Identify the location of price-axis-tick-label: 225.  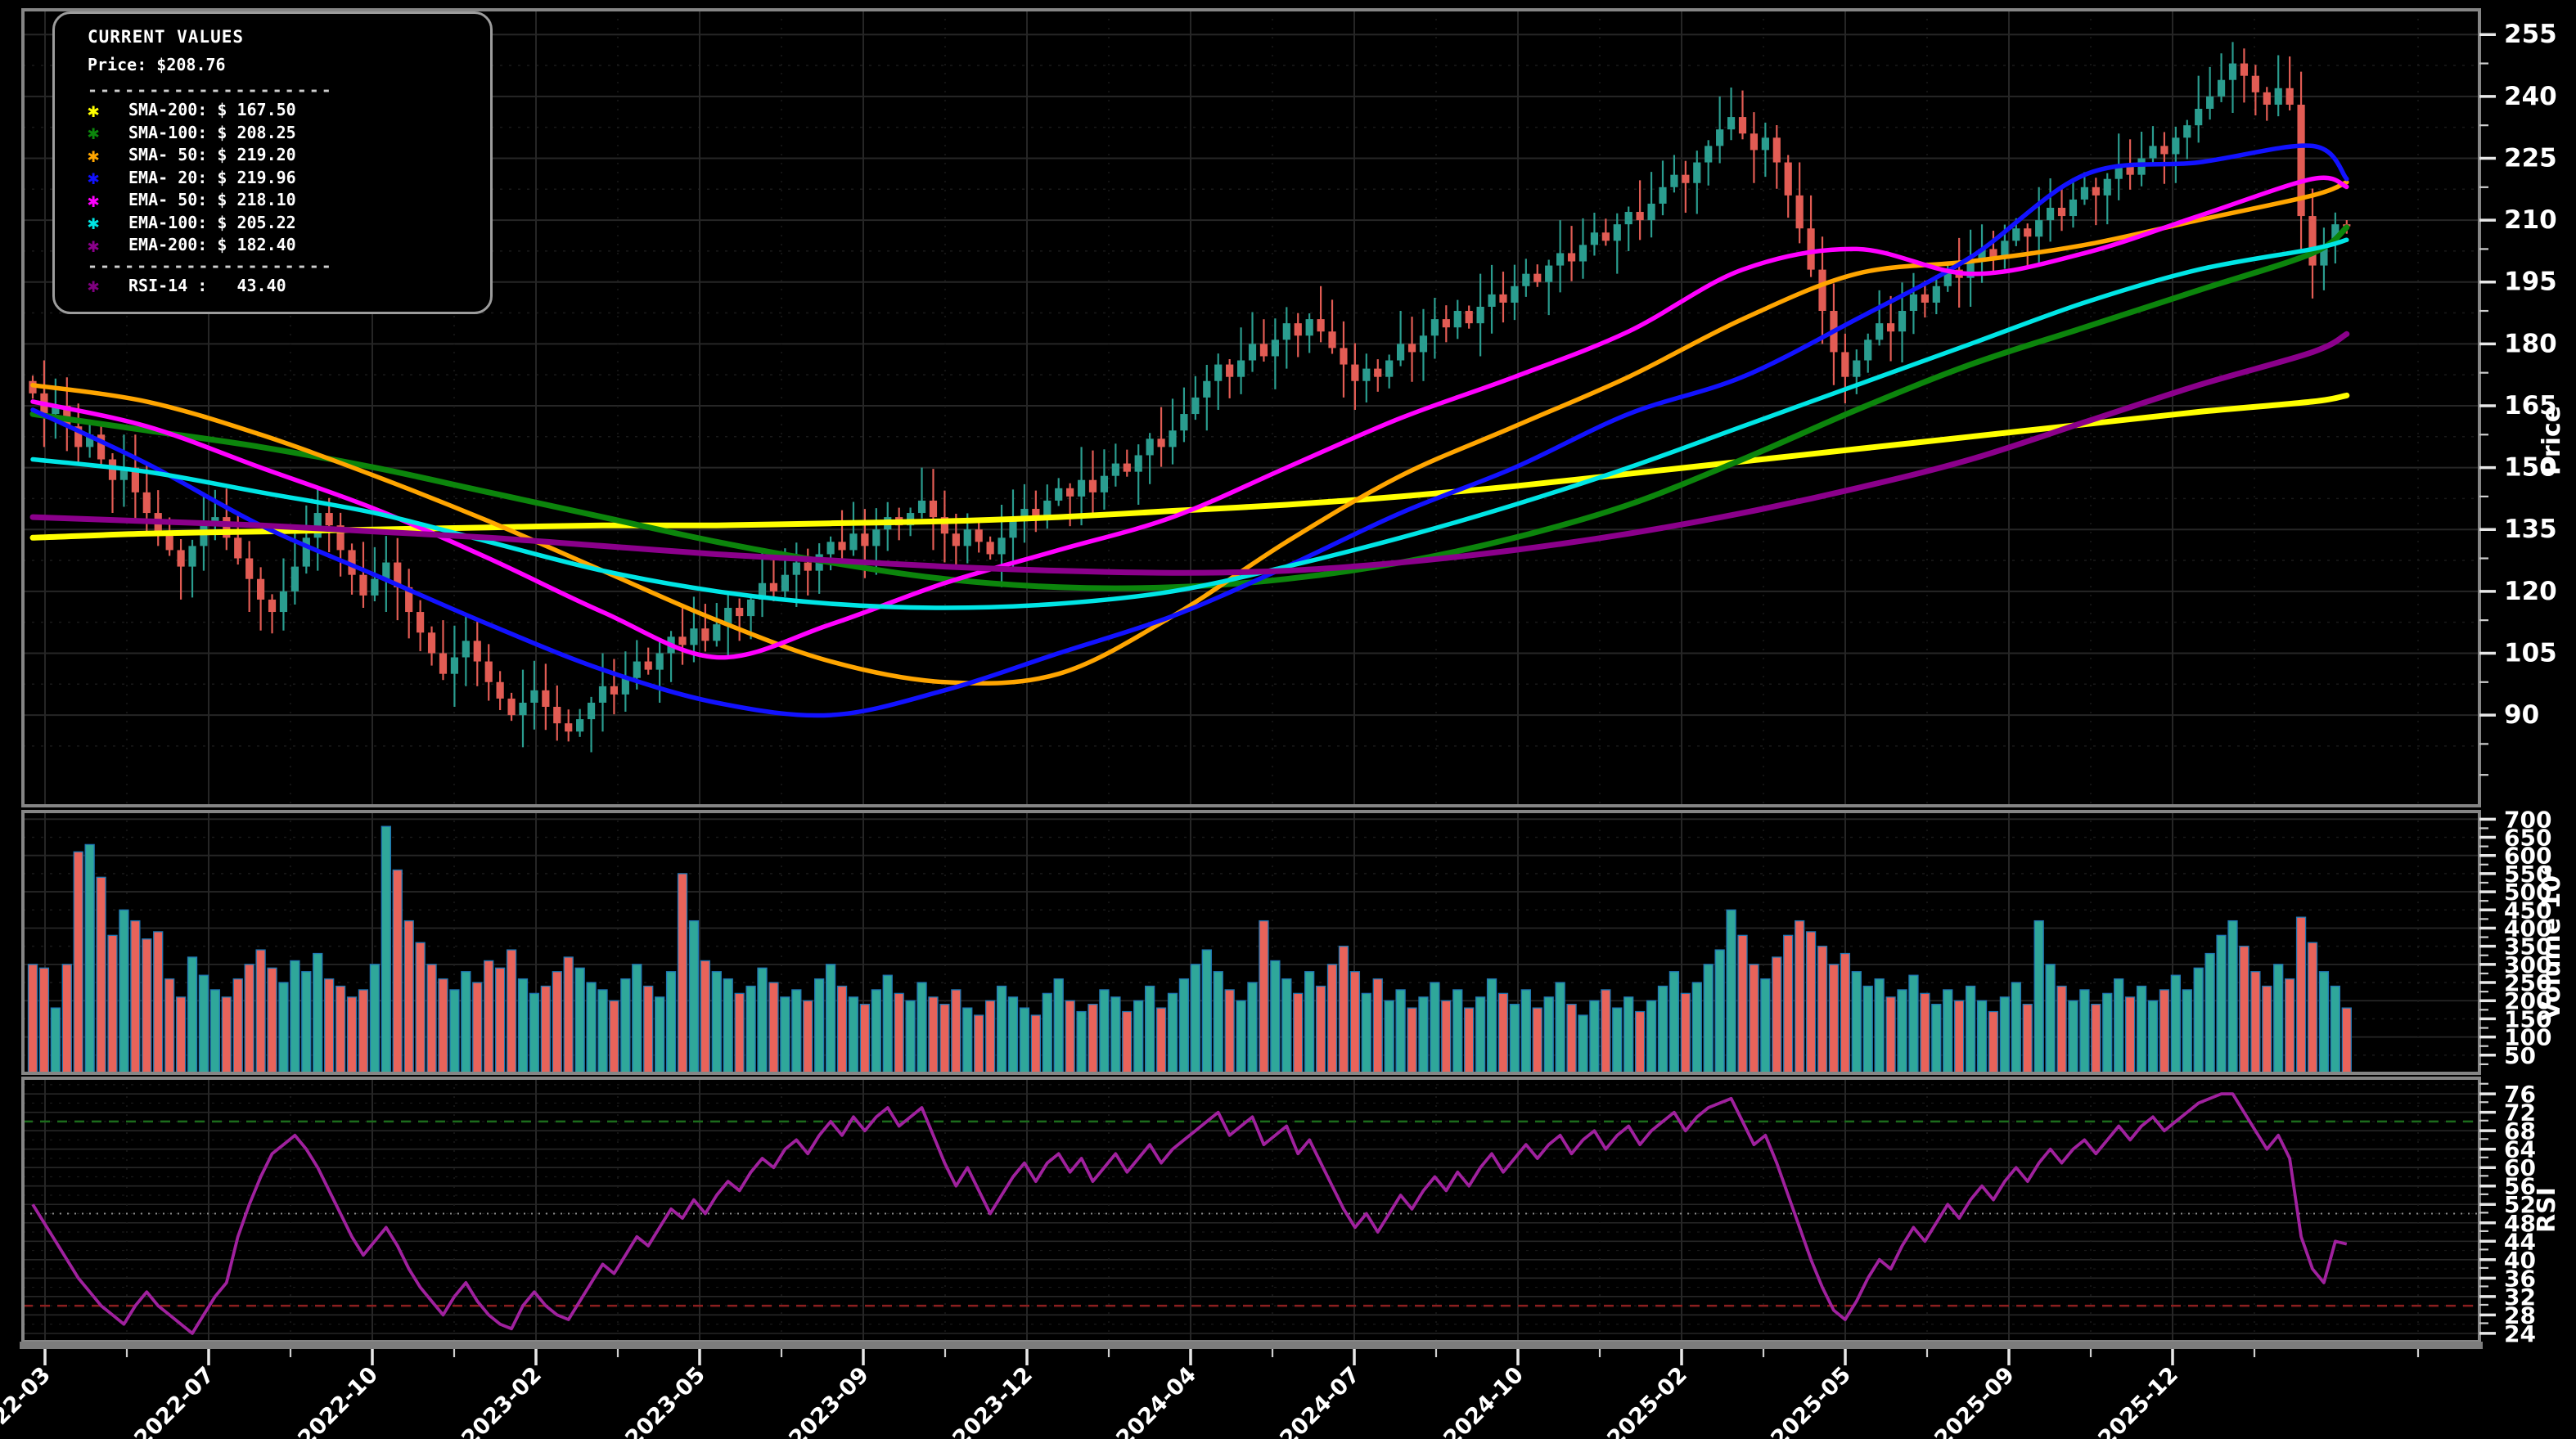
(2531, 158).